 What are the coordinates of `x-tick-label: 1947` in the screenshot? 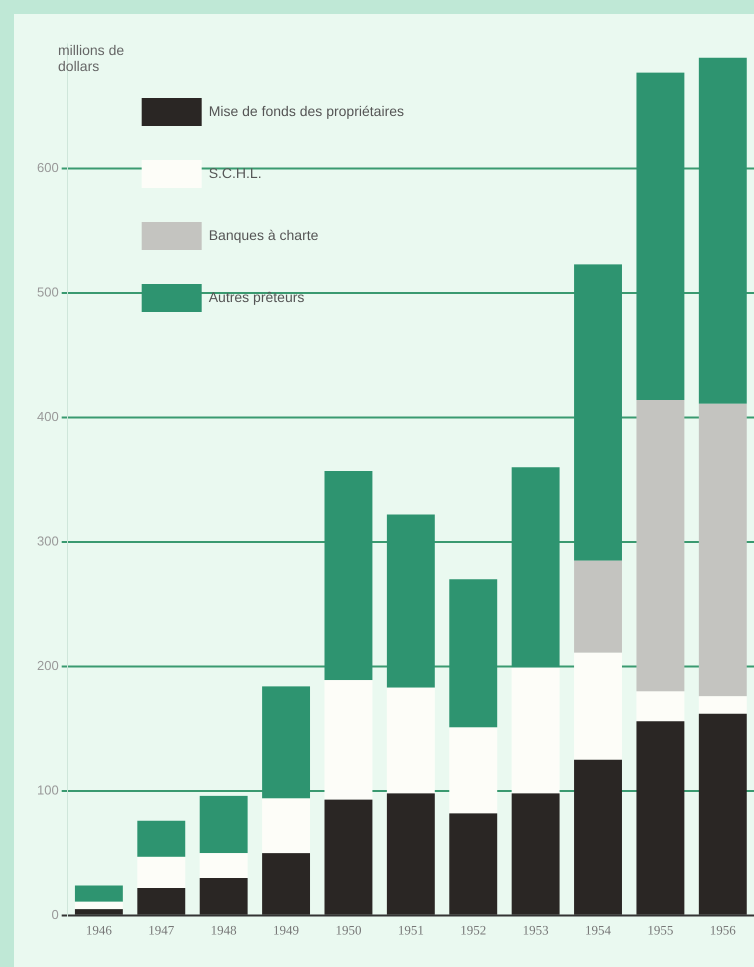 It's located at (161, 930).